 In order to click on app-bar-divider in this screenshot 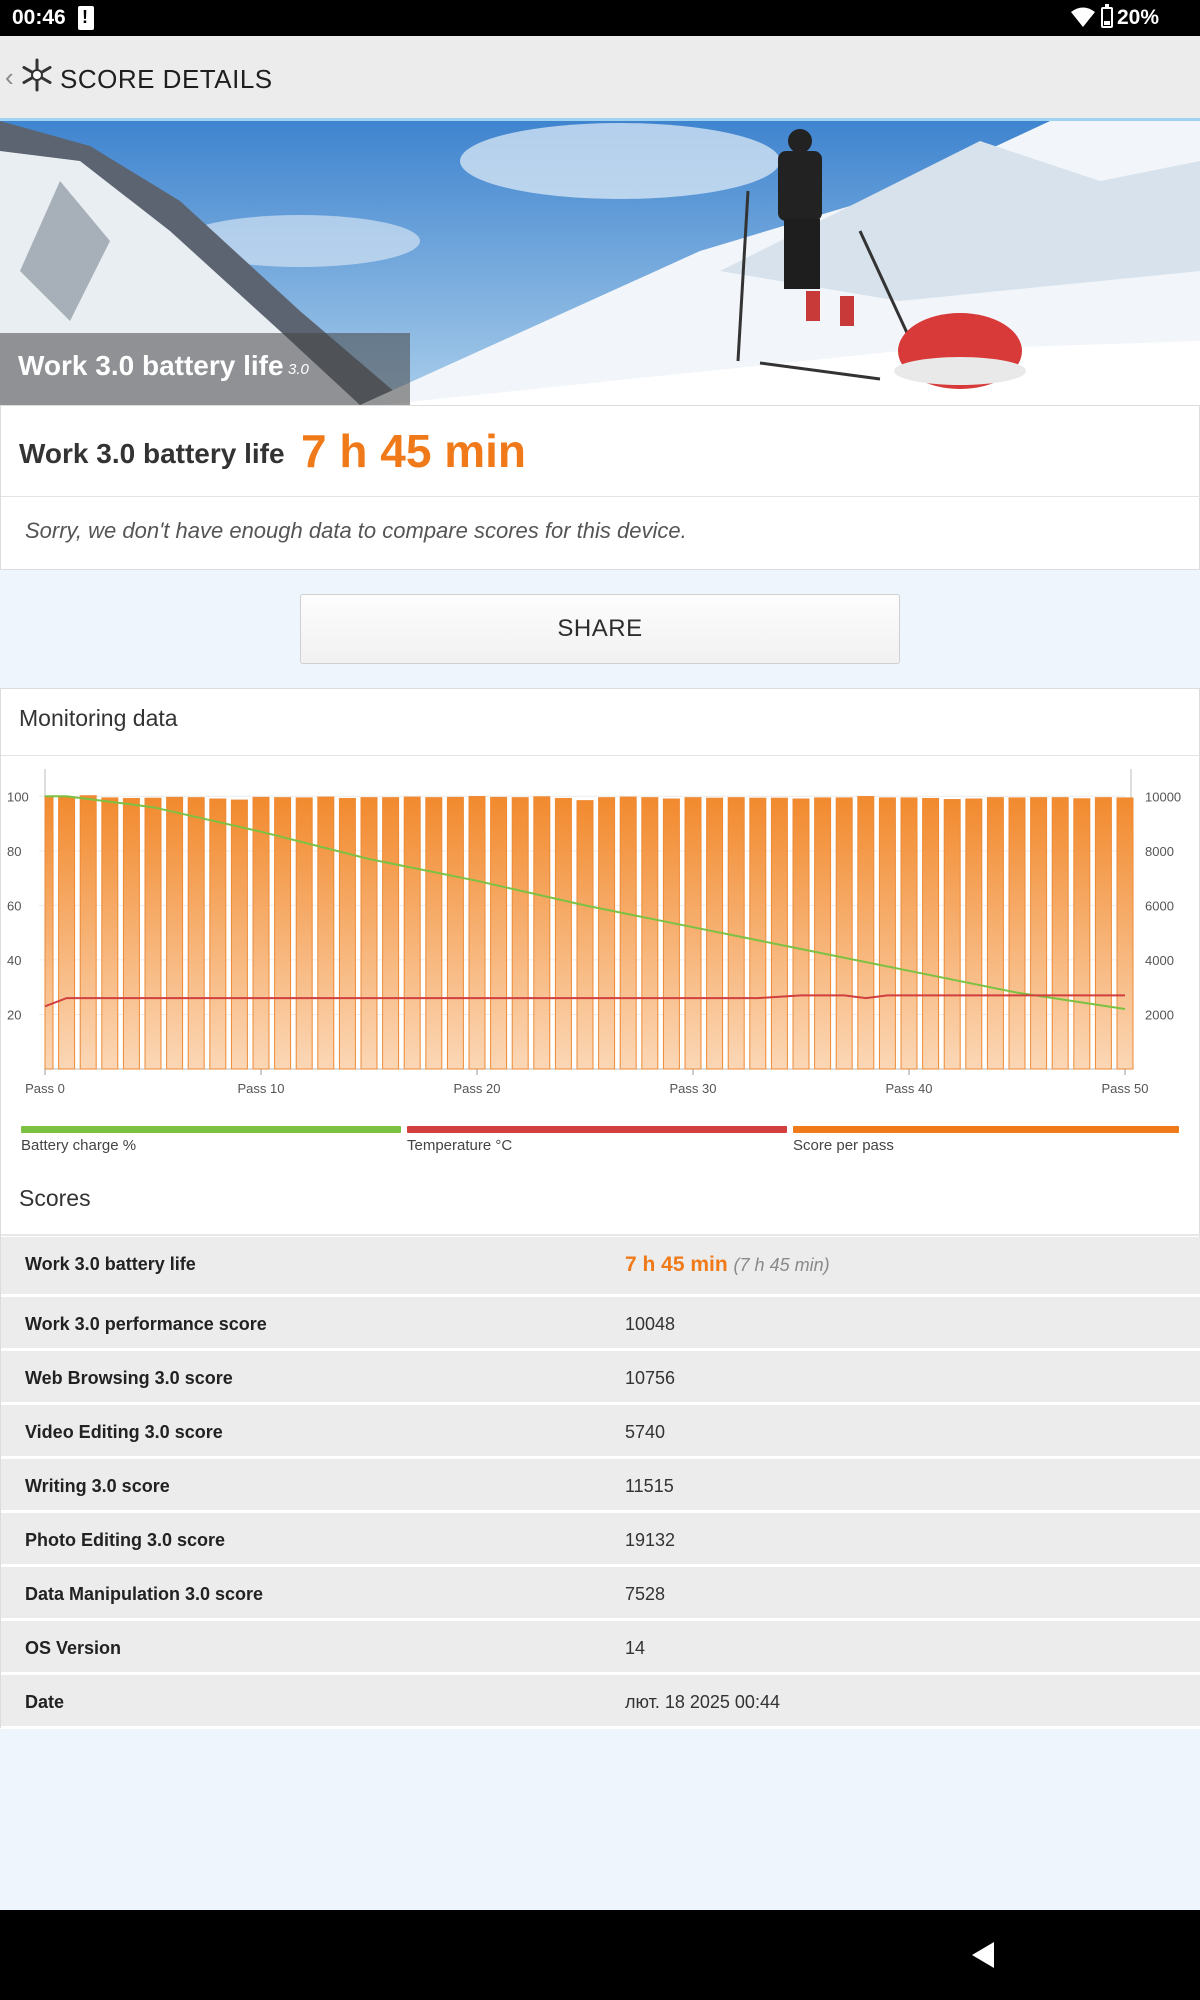, I will do `click(600, 119)`.